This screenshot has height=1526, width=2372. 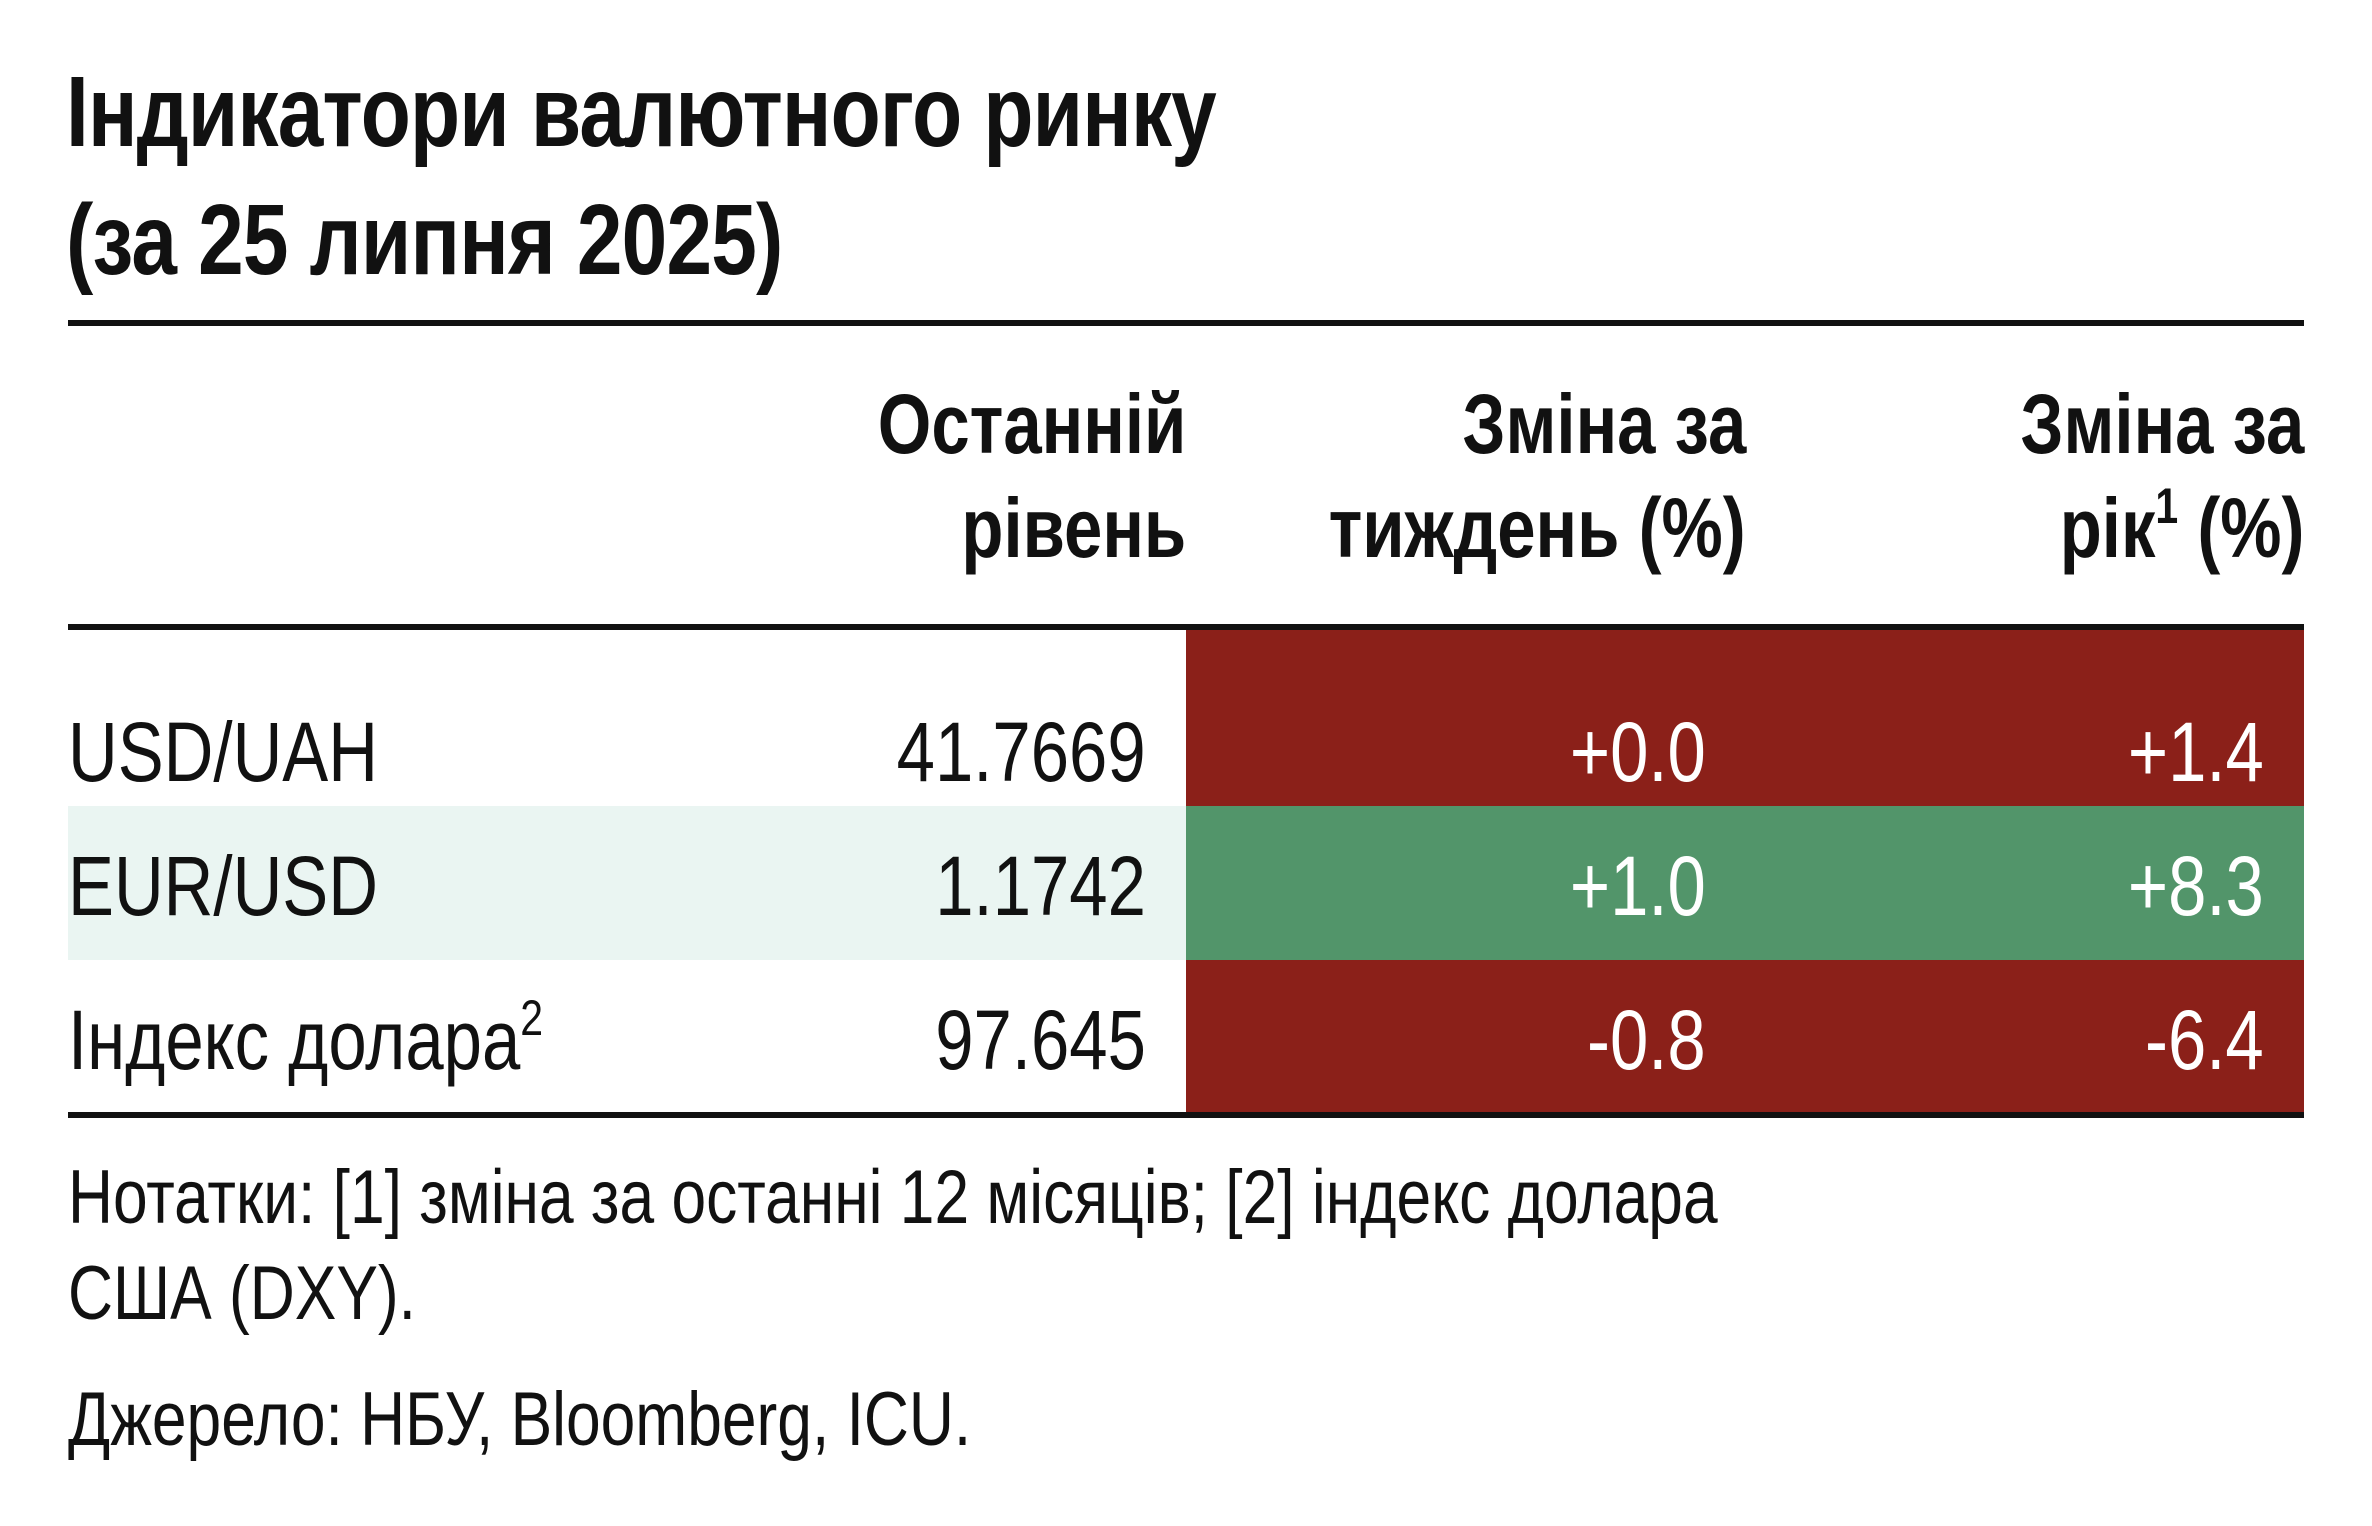 I want to click on source-note: Джерело: НБУ, Bloomberg, ICU., so click(x=520, y=1419).